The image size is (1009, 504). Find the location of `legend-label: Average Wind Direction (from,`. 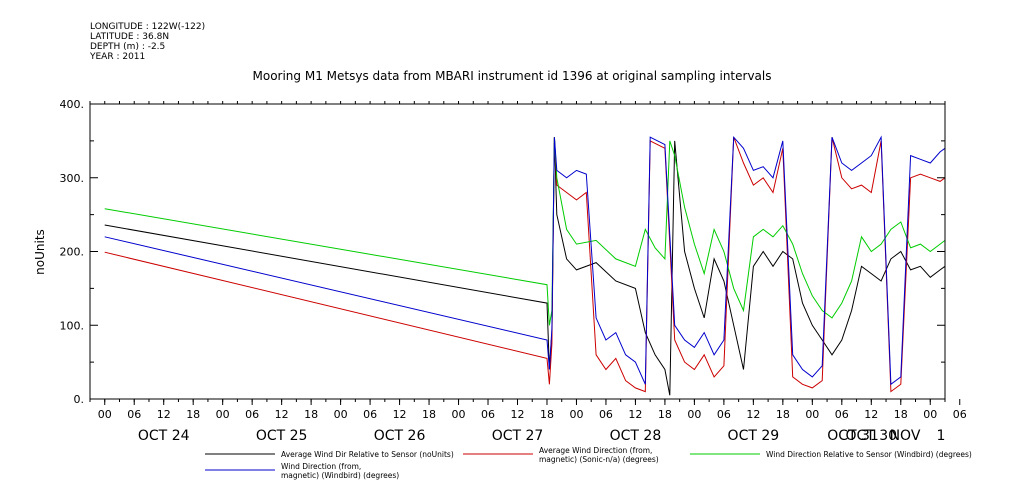

legend-label: Average Wind Direction (from, is located at coordinates (595, 450).